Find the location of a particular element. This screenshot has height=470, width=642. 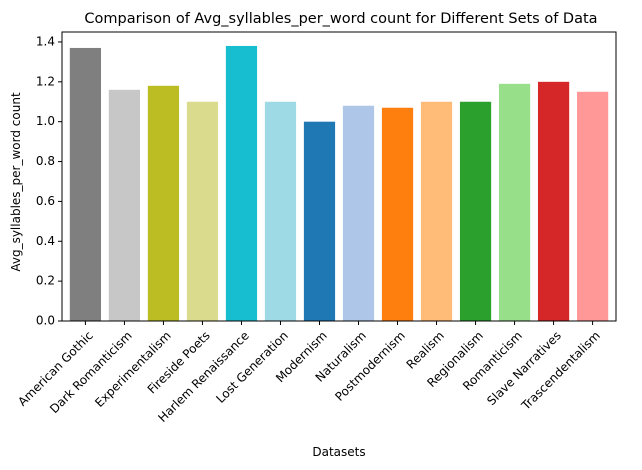

bar-harlem-renaissance is located at coordinates (241, 183).